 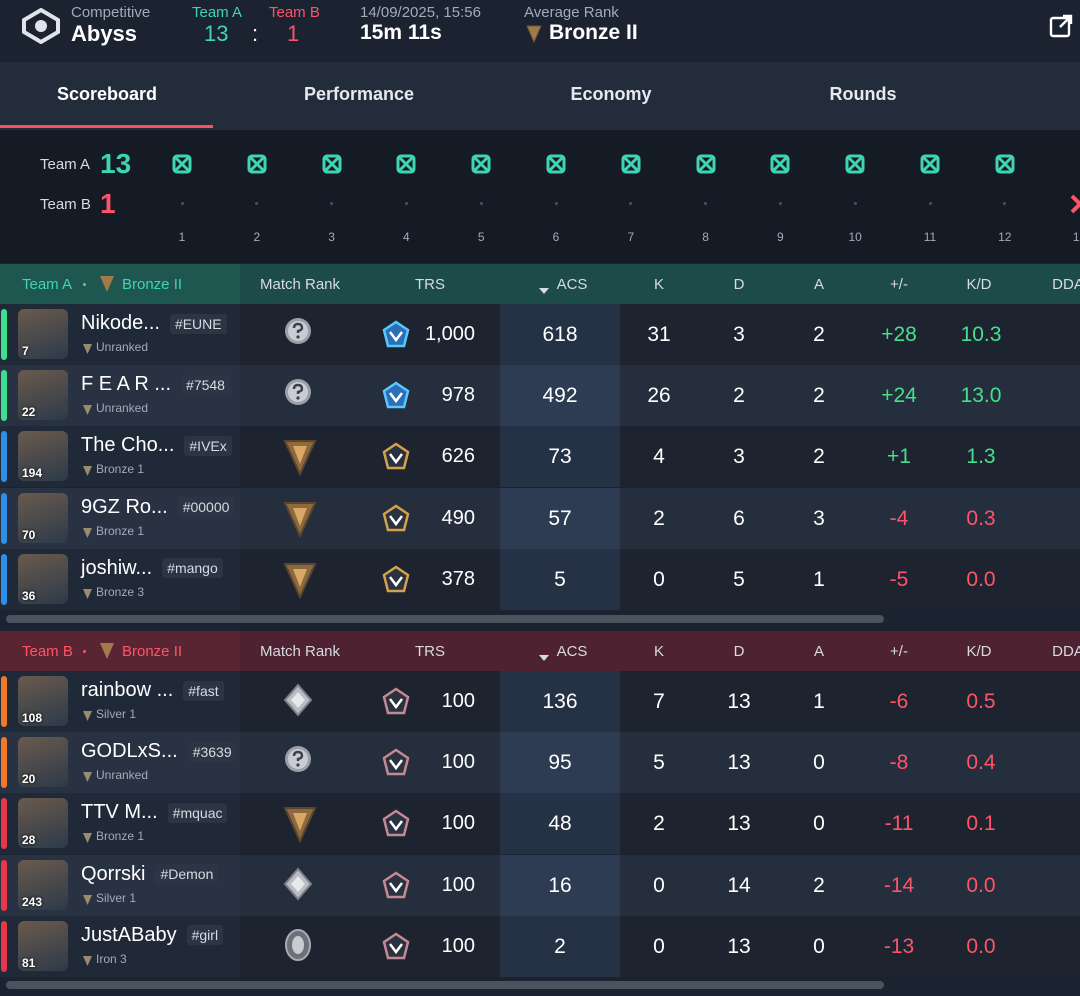 What do you see at coordinates (197, 812) in the screenshot?
I see `player-tag: #mquac` at bounding box center [197, 812].